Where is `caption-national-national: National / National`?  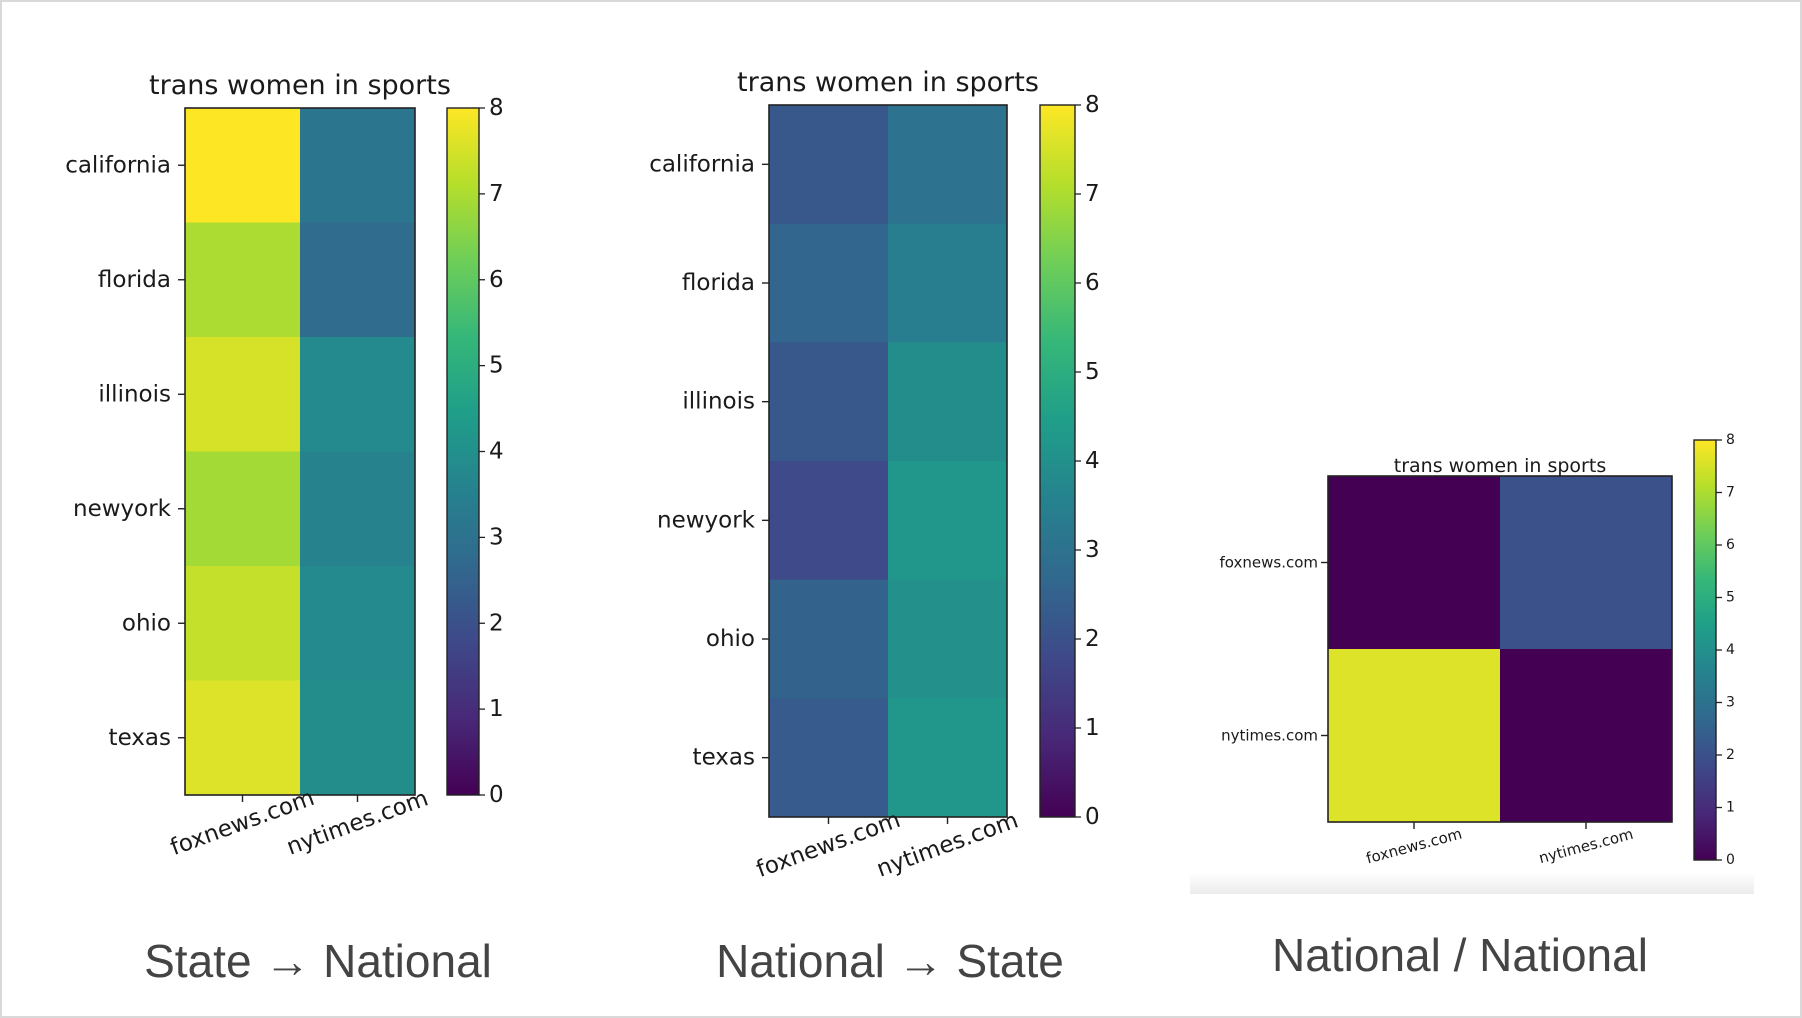 caption-national-national: National / National is located at coordinates (1460, 955).